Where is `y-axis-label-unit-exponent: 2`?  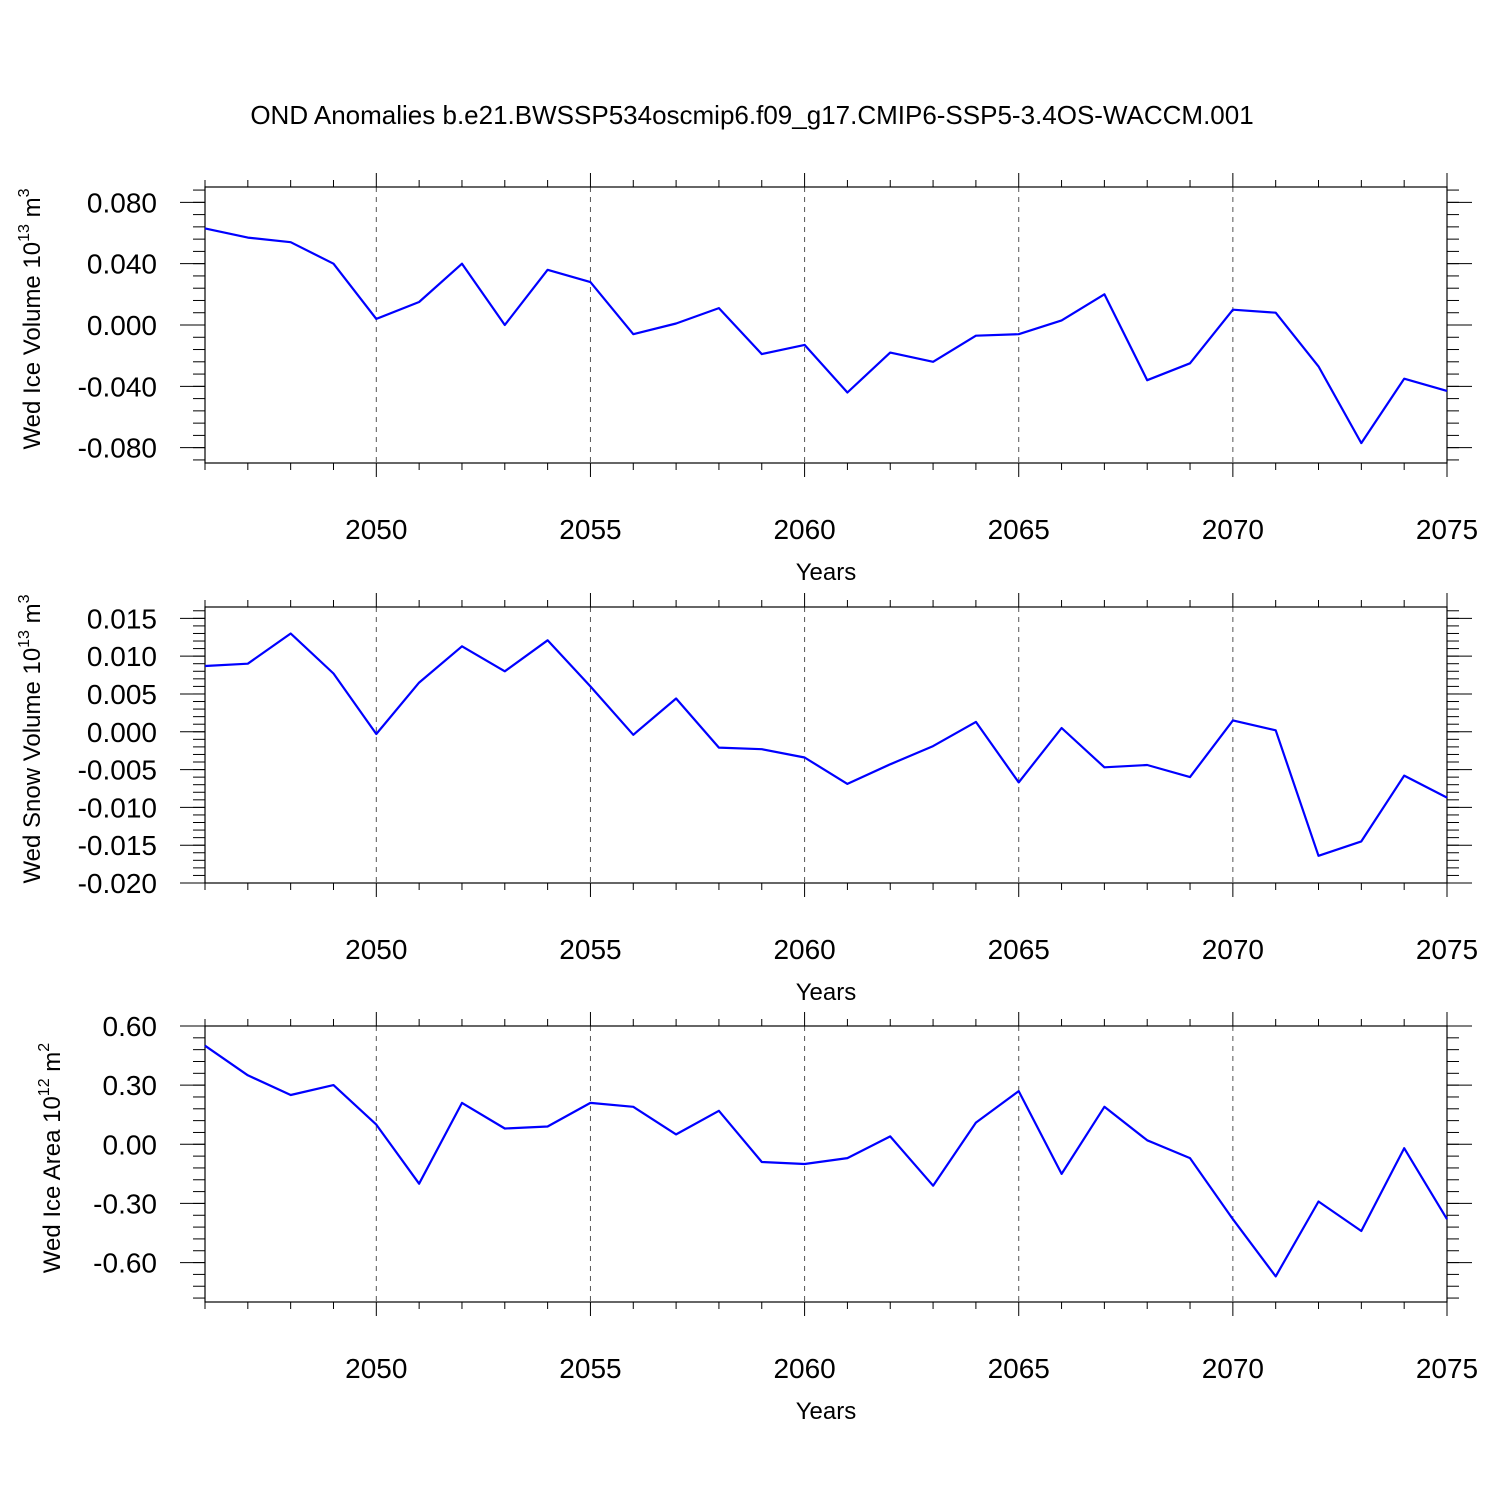 y-axis-label-unit-exponent: 2 is located at coordinates (44, 1047).